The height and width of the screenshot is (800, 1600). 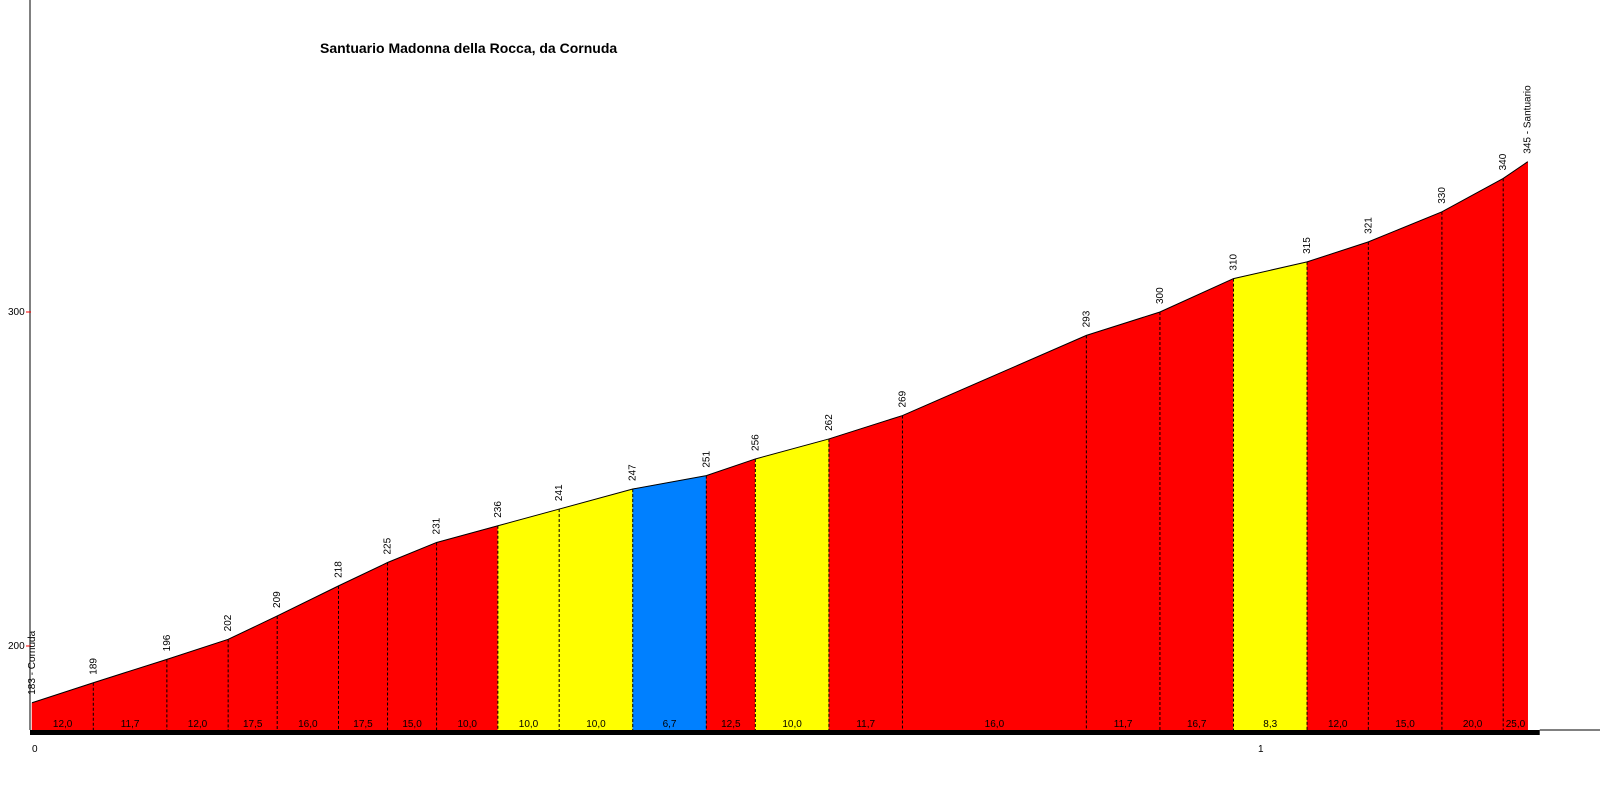 What do you see at coordinates (1503, 161) in the screenshot?
I see `elevation-label: 340` at bounding box center [1503, 161].